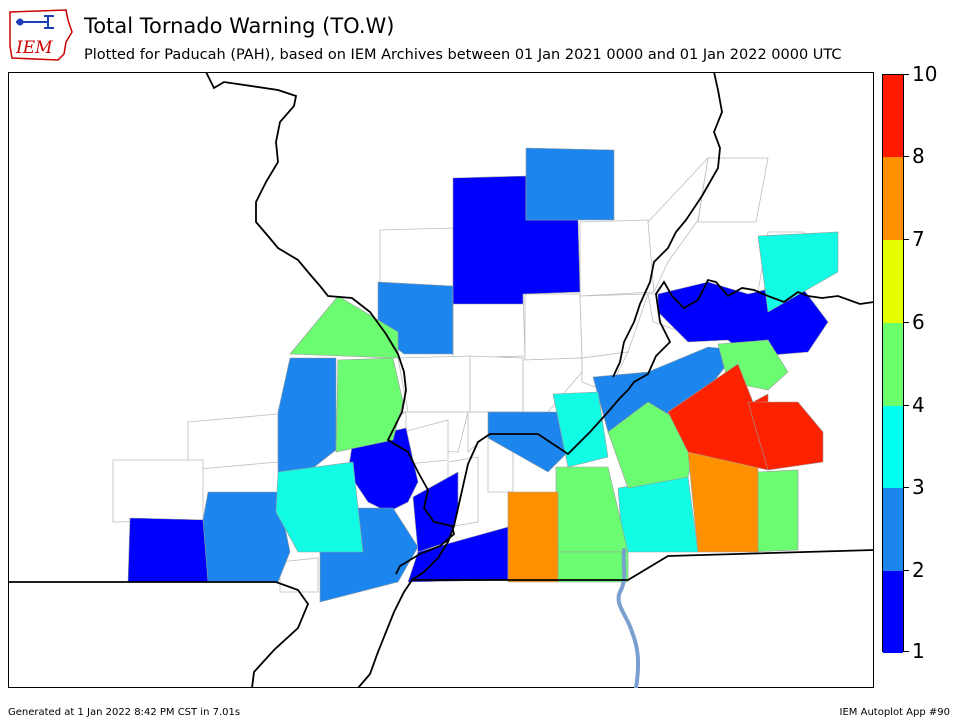 This screenshot has height=720, width=960. I want to click on colorbar-label: 4, so click(918, 405).